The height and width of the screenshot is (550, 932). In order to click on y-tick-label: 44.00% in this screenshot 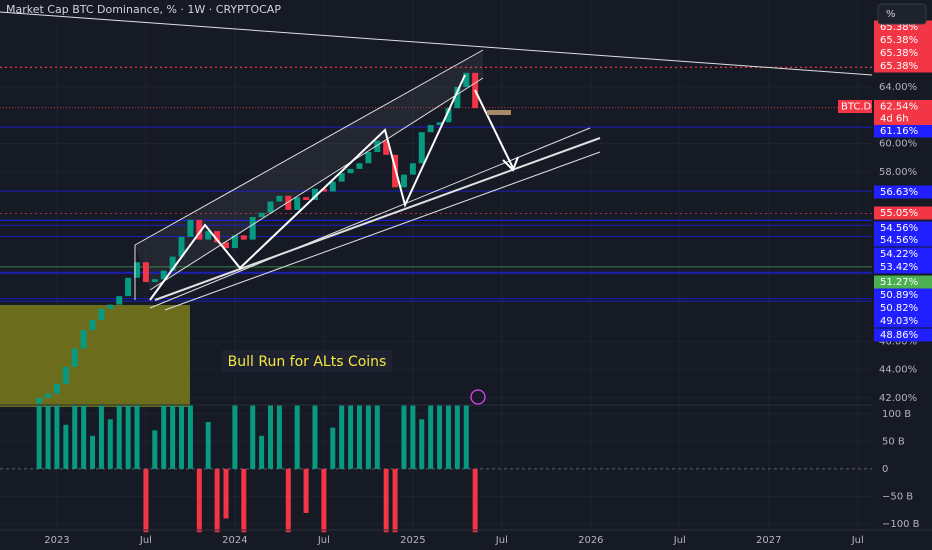, I will do `click(898, 370)`.